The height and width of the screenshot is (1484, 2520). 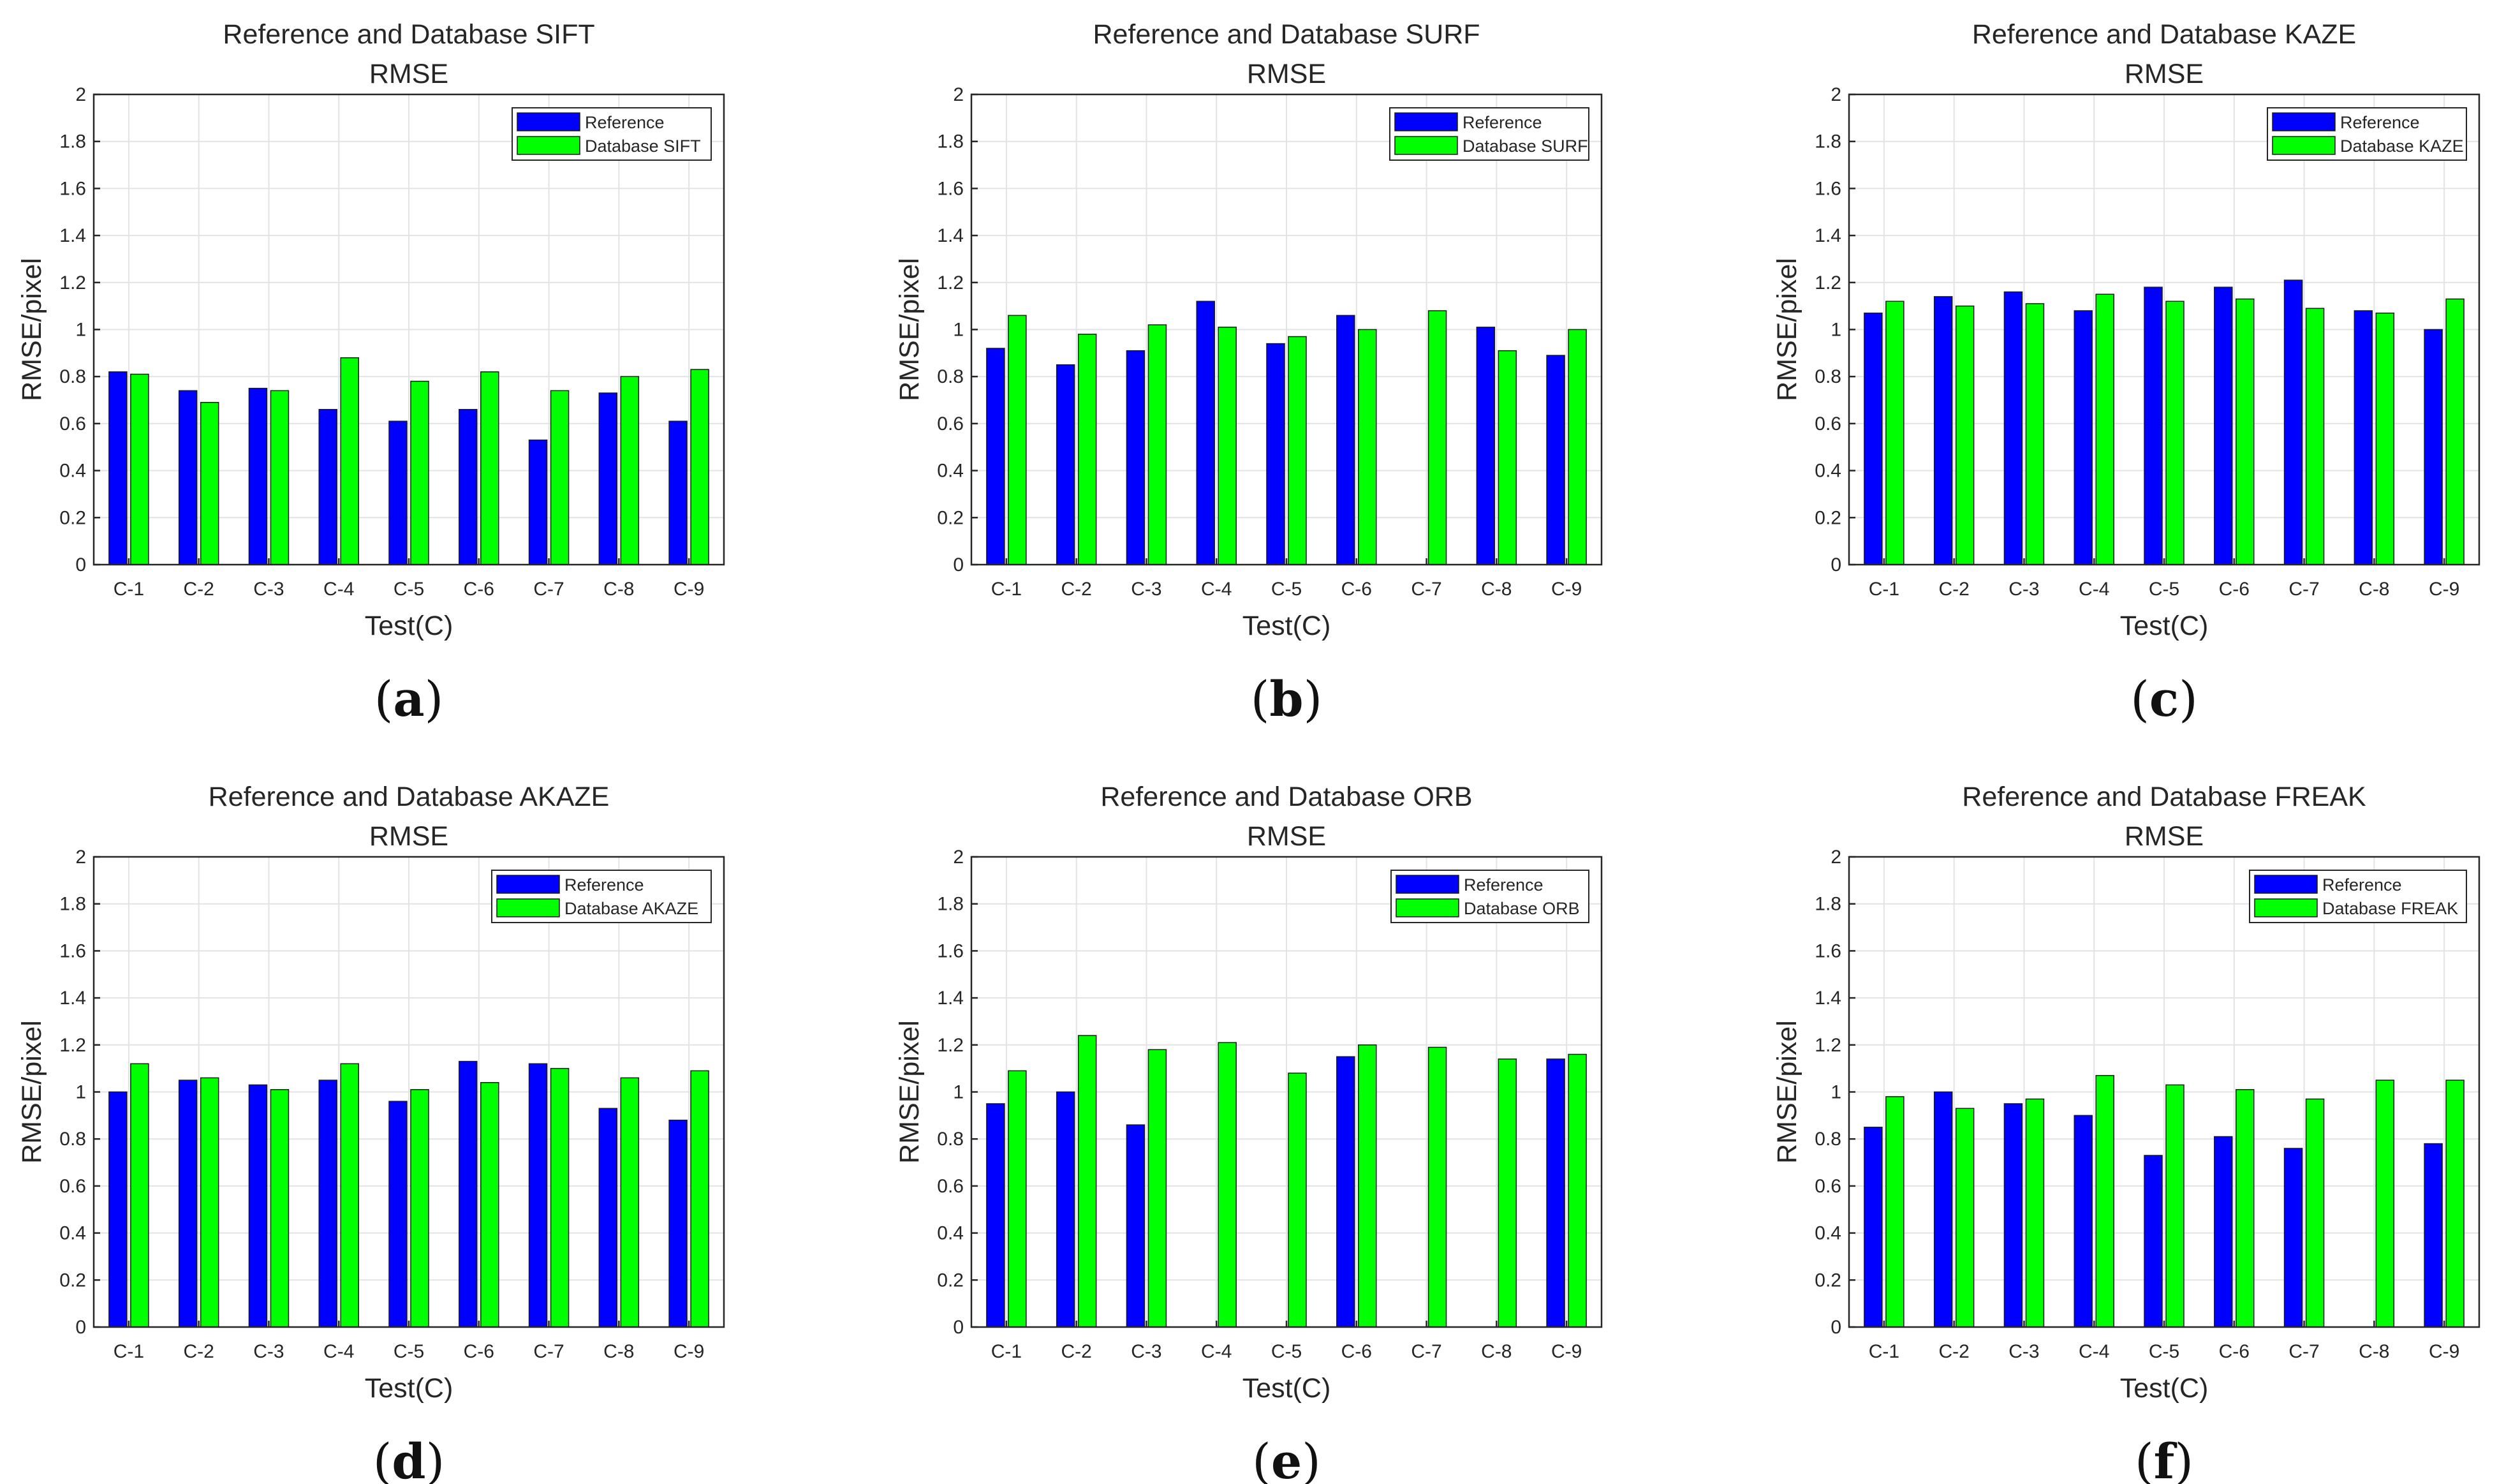 What do you see at coordinates (2164, 836) in the screenshot?
I see `chart-subtitle: RMSE` at bounding box center [2164, 836].